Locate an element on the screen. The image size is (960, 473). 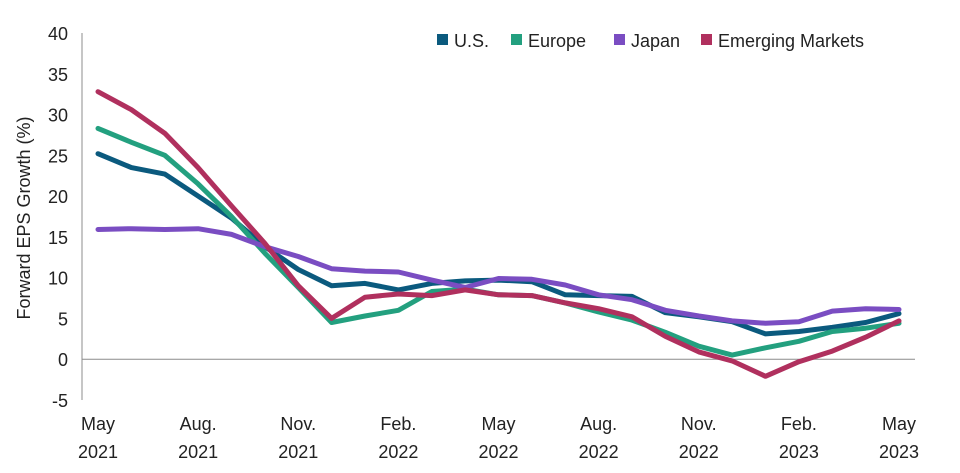
legend-swatch-japan is located at coordinates (619, 39).